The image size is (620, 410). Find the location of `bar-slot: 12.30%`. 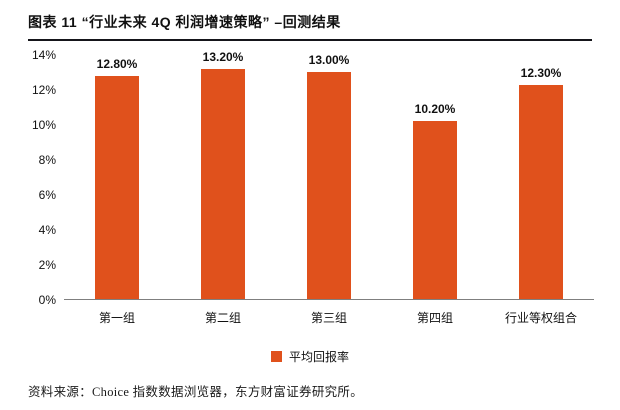

bar-slot: 12.30% is located at coordinates (541, 177).